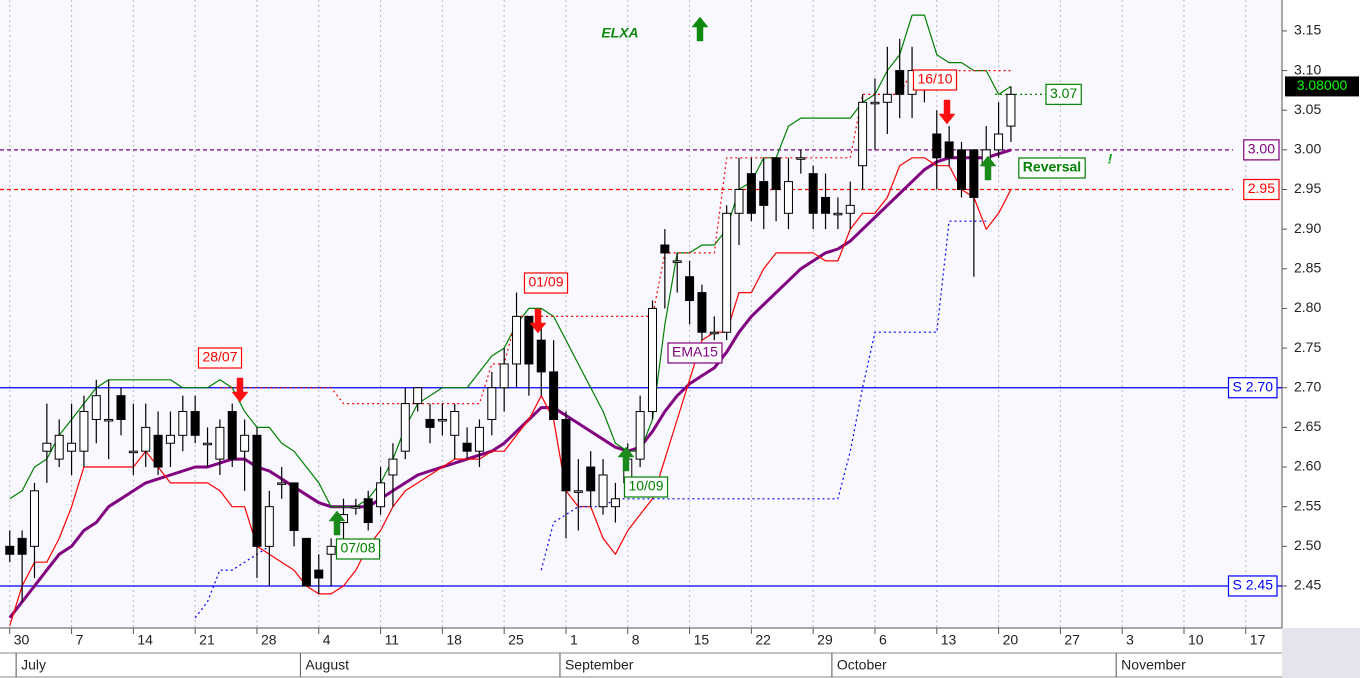 This screenshot has height=678, width=1360. Describe the element at coordinates (1321, 653) in the screenshot. I see `corner-panel` at that location.